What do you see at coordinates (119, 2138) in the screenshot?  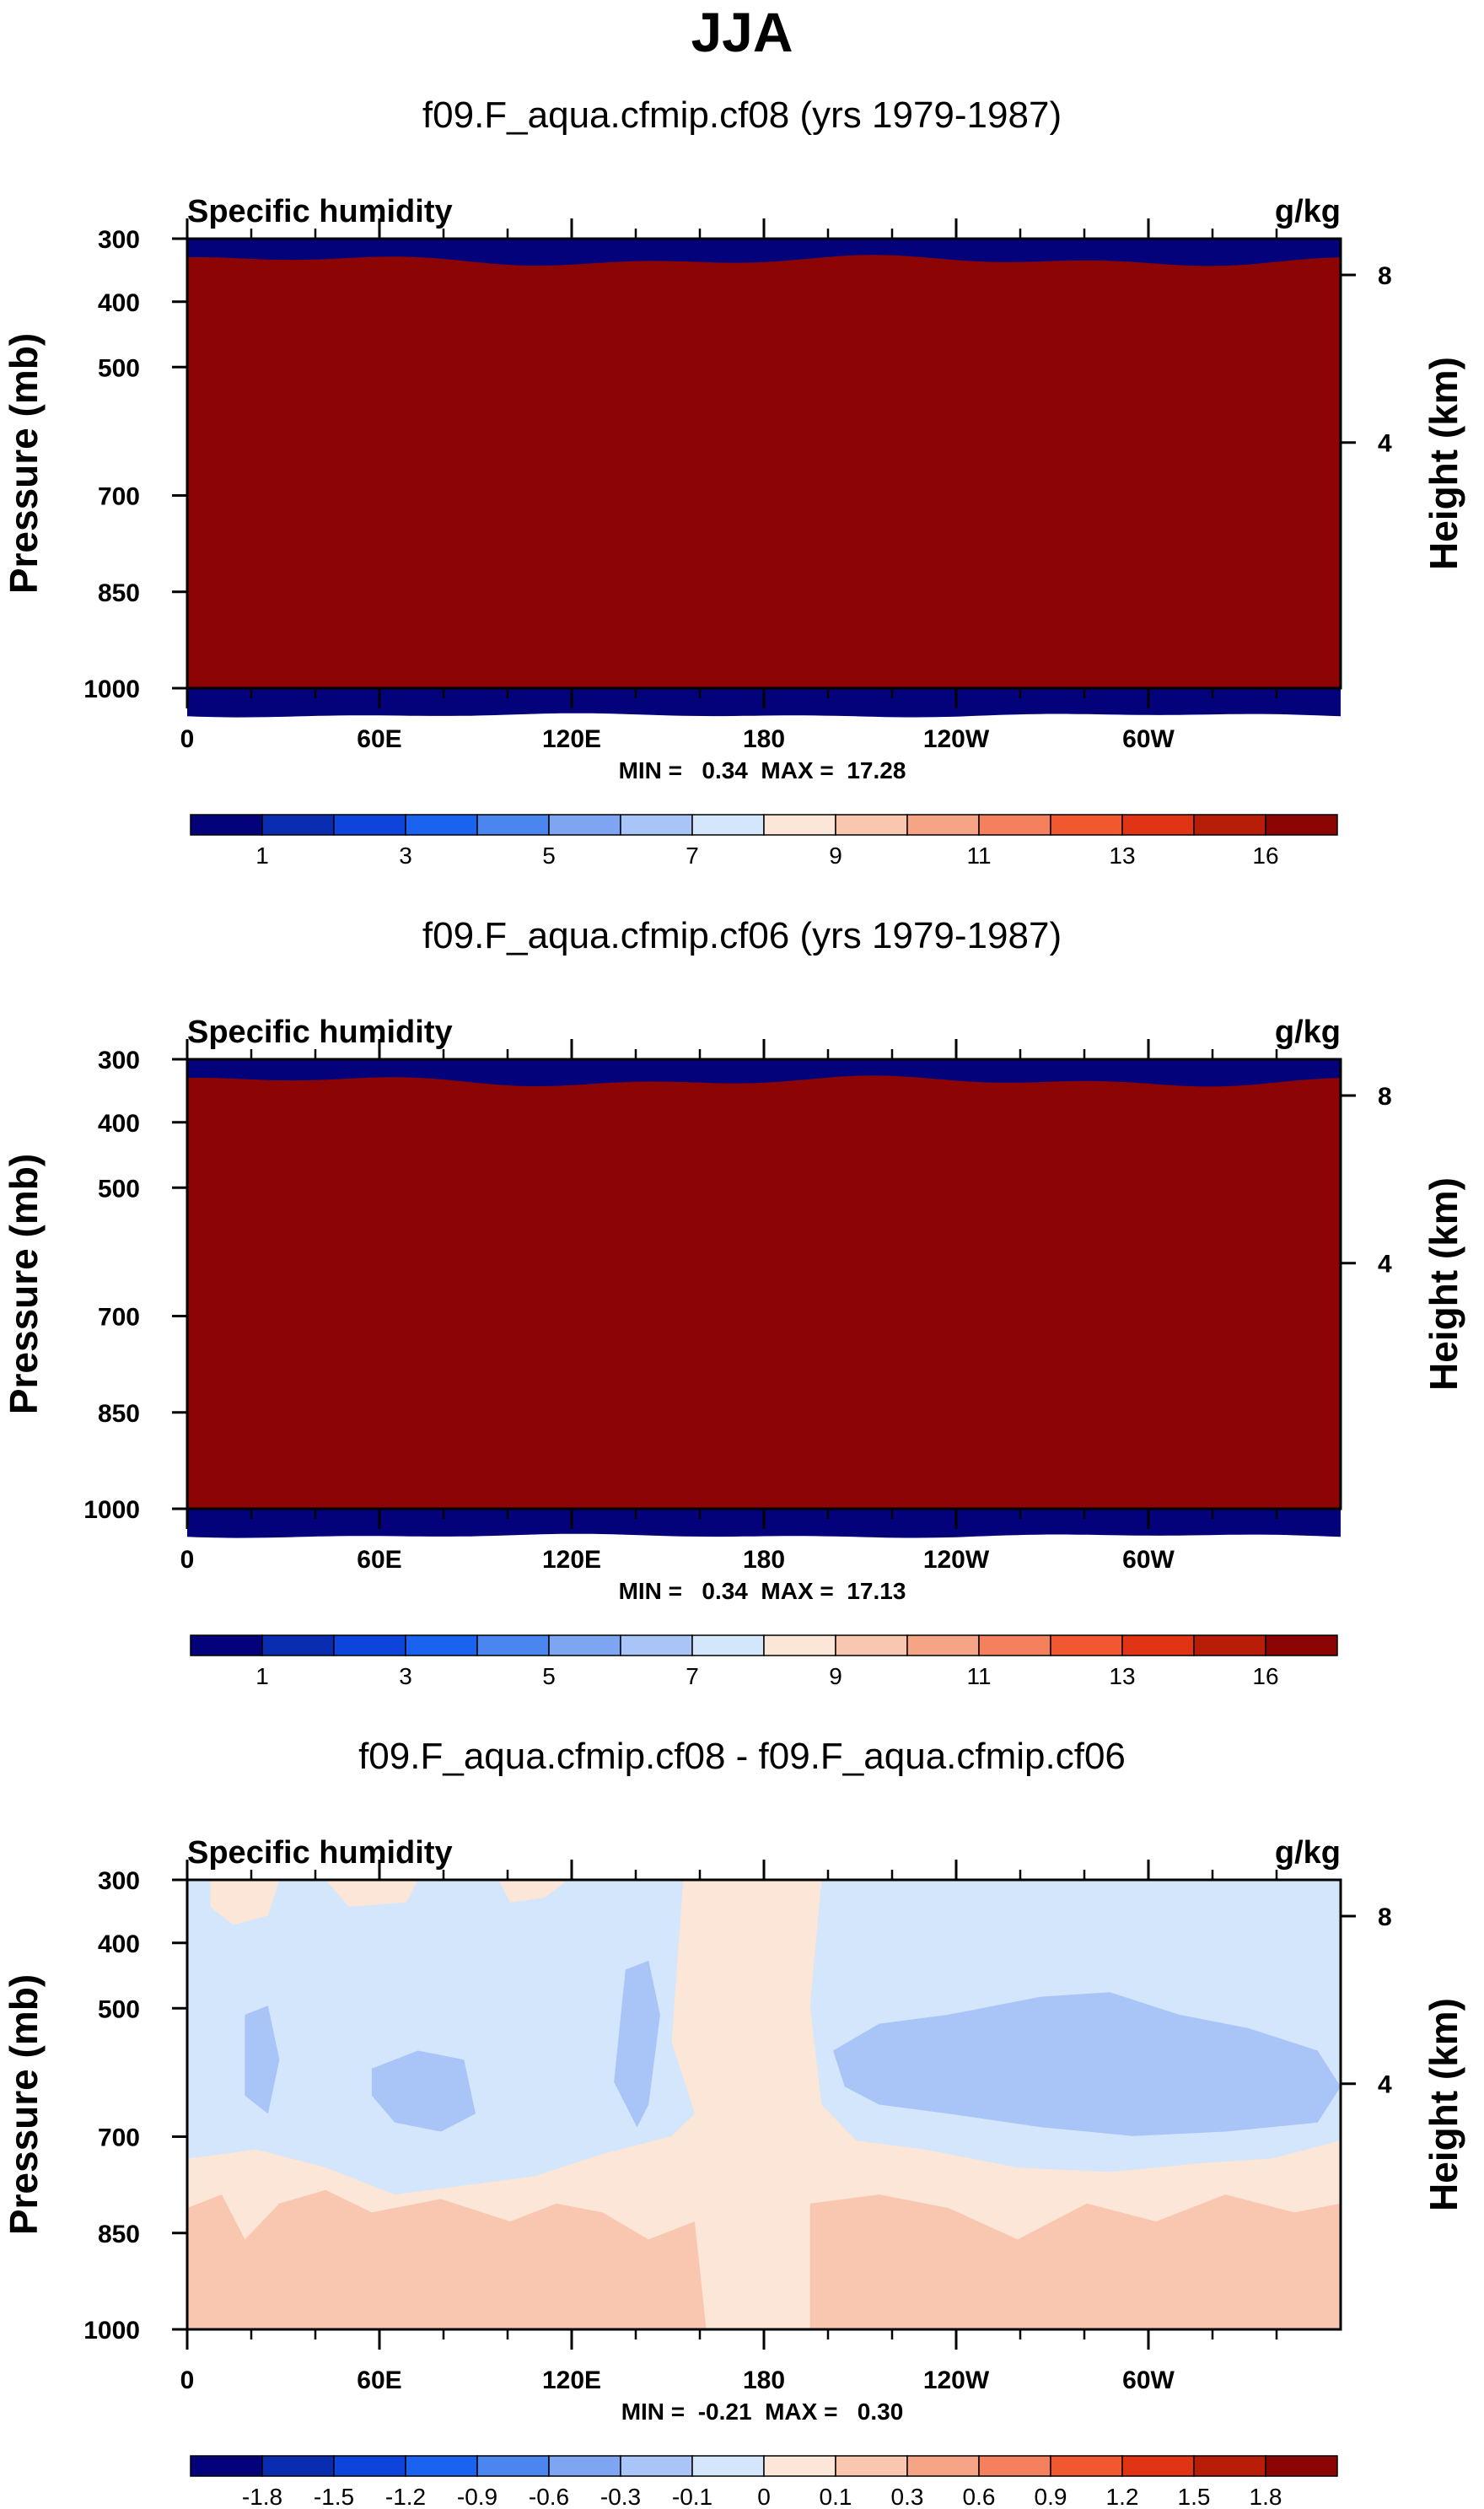 I see `y-tick-label-2-3: 700` at bounding box center [119, 2138].